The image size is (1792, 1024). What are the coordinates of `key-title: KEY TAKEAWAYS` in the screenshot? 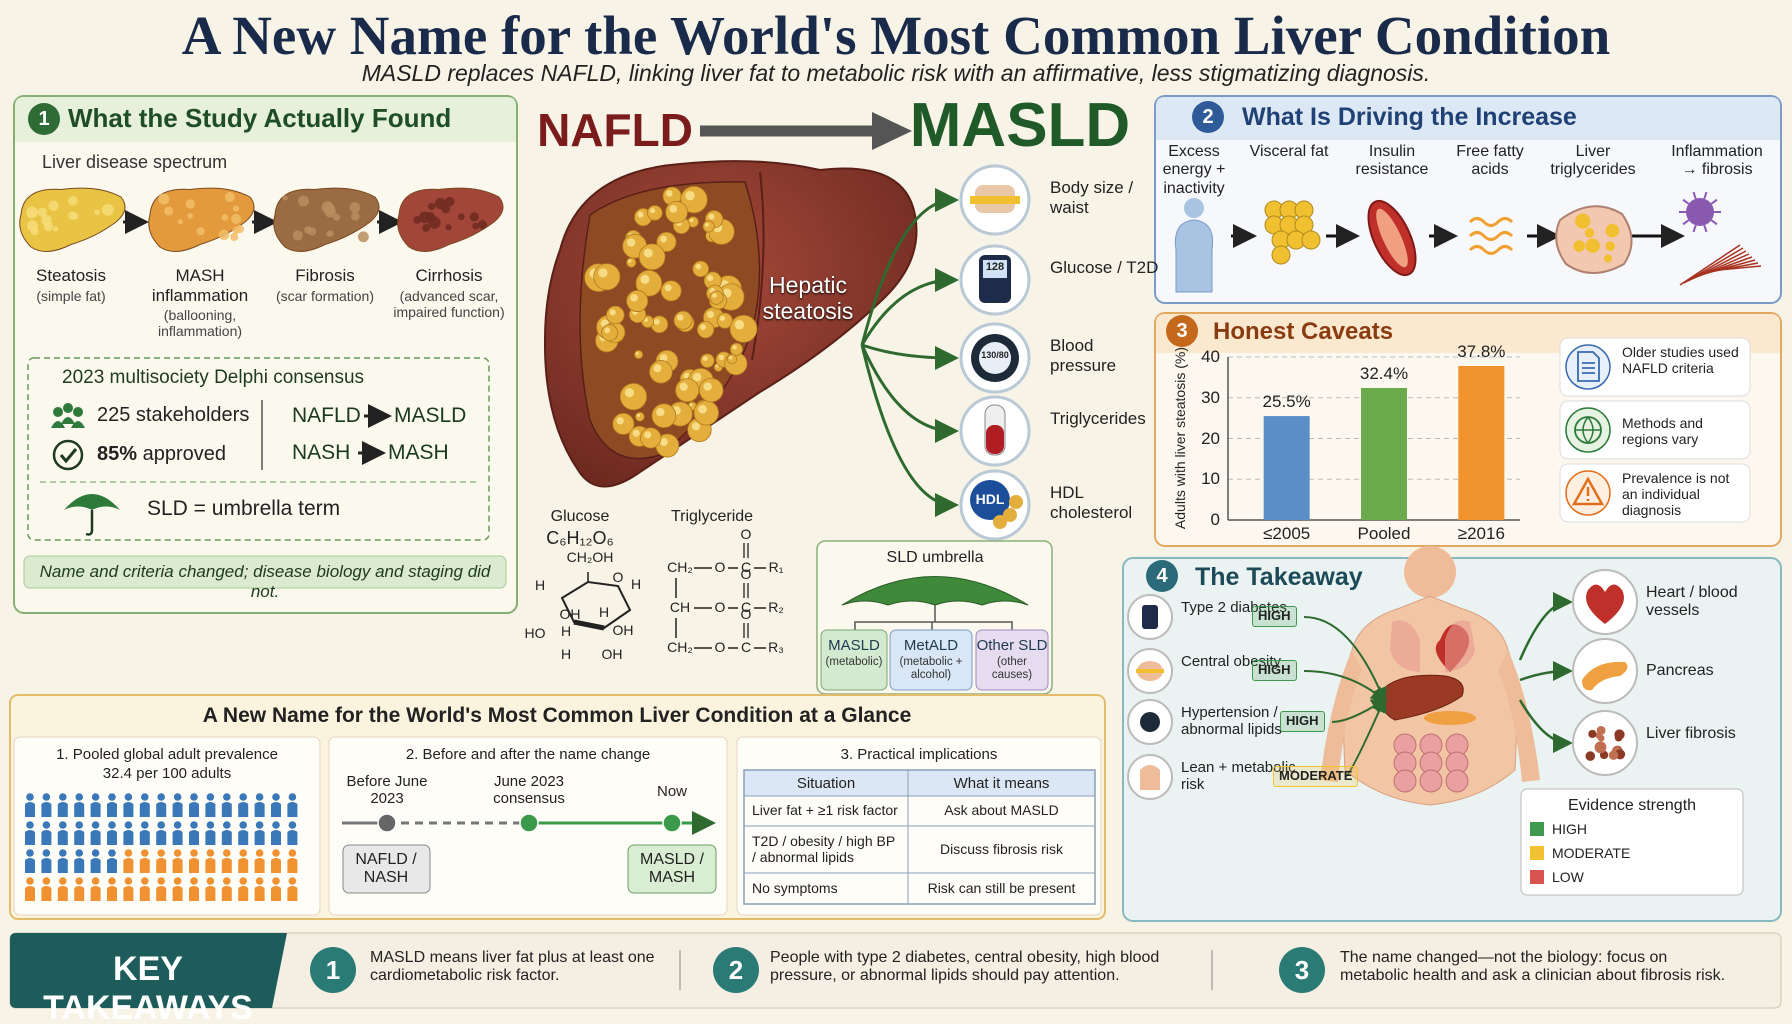 It's located at (148, 987).